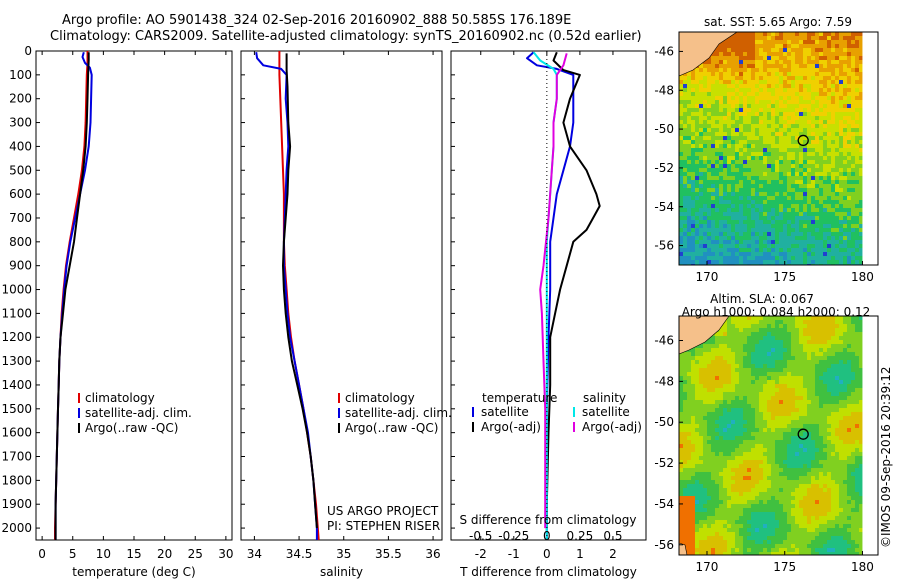 The height and width of the screenshot is (580, 900). I want to click on project-annotation: US ARGO PROJECT, so click(383, 511).